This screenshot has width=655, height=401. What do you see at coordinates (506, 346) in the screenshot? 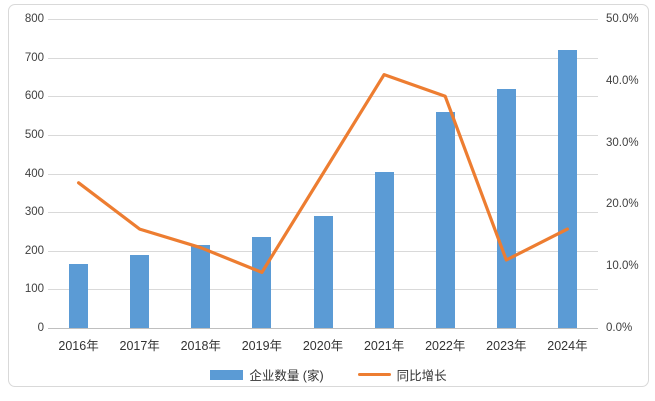
I see `x-axis-tick-2023年: 2023年` at bounding box center [506, 346].